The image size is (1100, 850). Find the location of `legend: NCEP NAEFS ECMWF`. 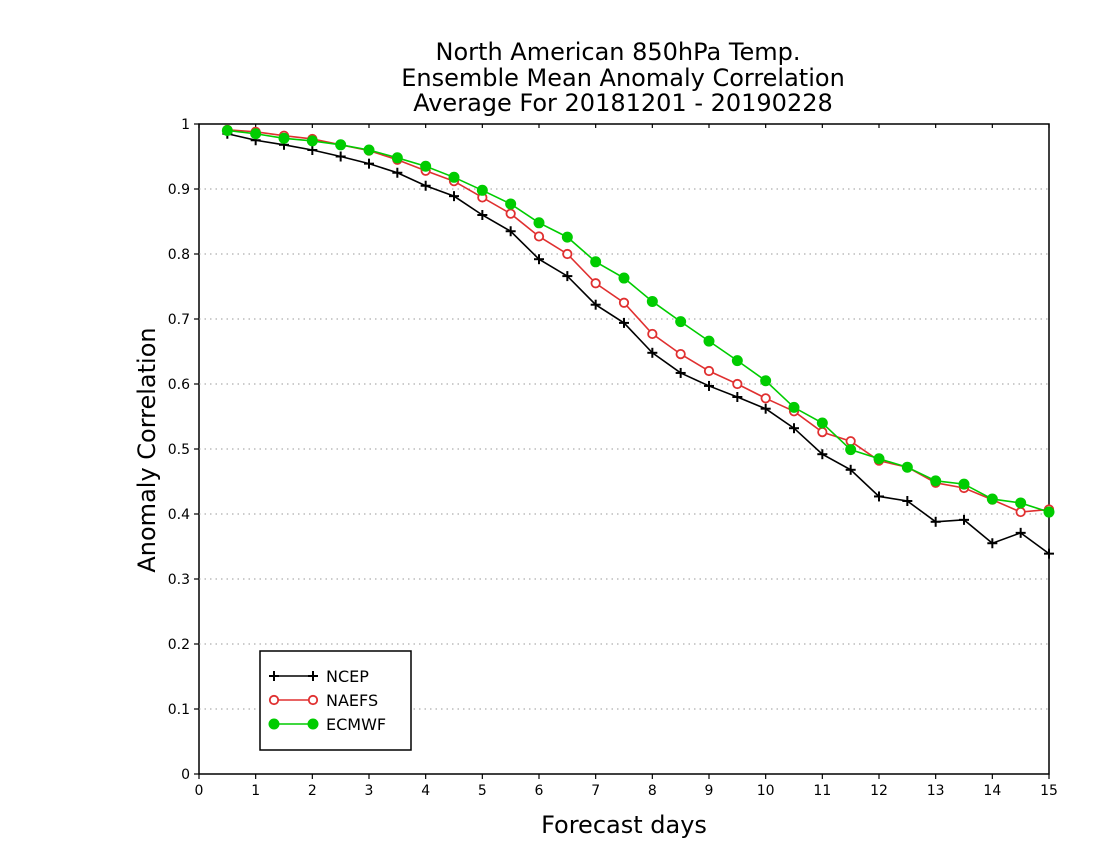

legend: NCEP NAEFS ECMWF is located at coordinates (335, 700).